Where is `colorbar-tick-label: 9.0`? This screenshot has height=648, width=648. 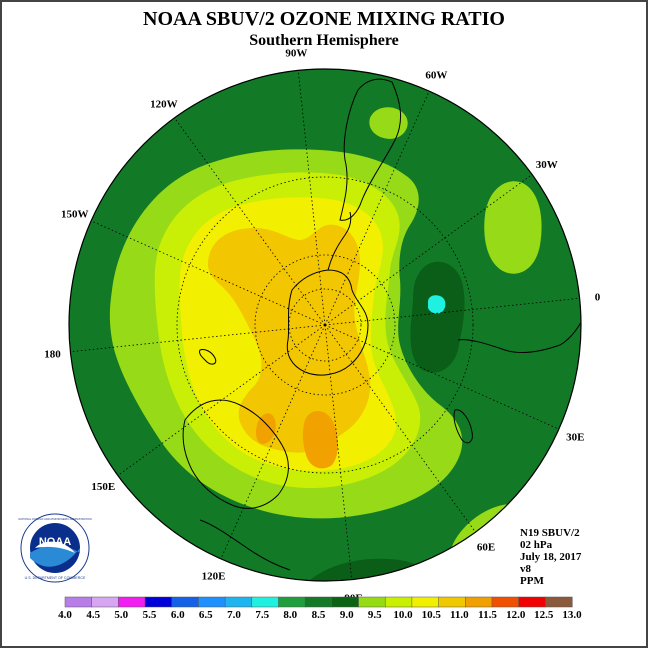
colorbar-tick-label: 9.0 is located at coordinates (347, 615).